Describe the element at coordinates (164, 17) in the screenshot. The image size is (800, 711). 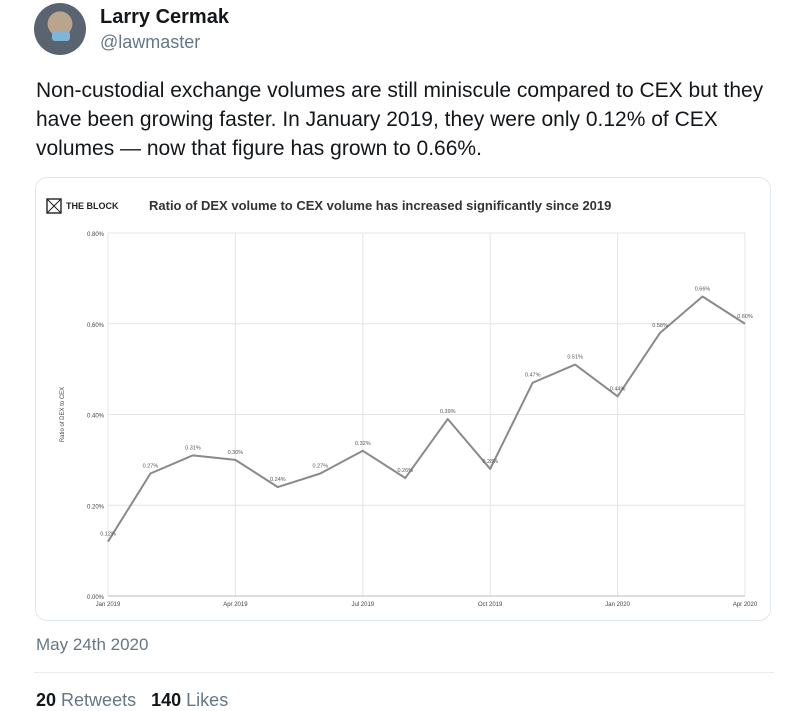
I see `author-name: Larry Cermak` at that location.